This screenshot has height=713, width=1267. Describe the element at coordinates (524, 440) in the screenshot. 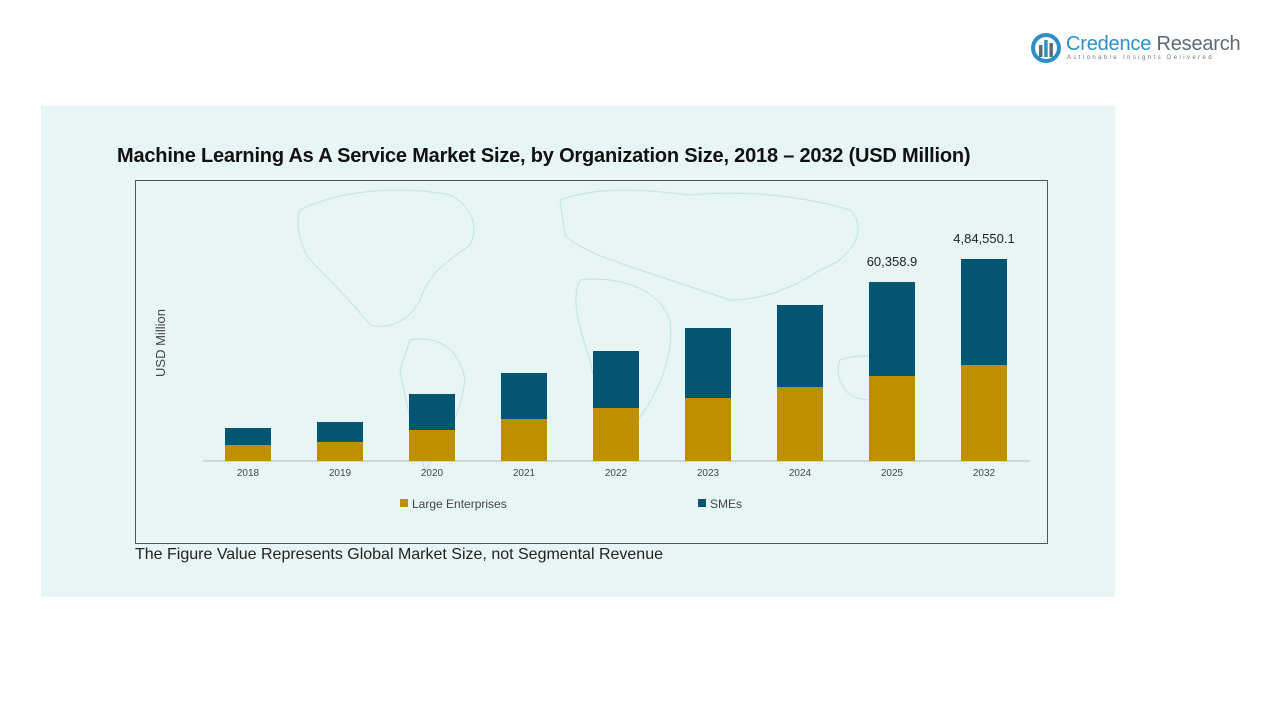

I see `bar-large-enterprises-2021` at that location.